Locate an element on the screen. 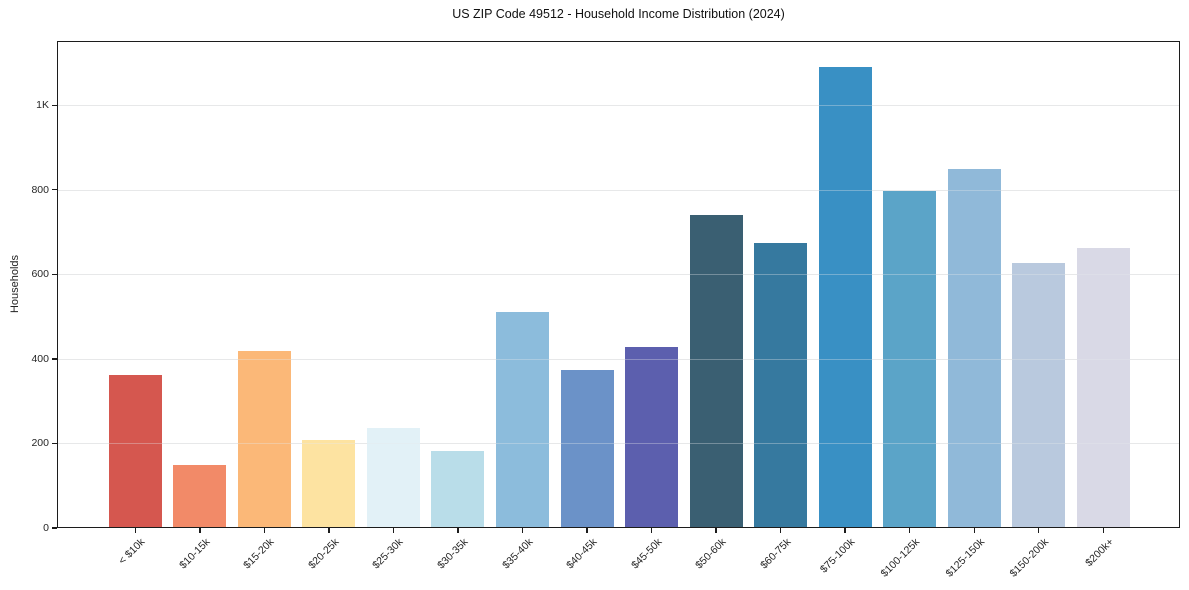 The width and height of the screenshot is (1189, 590). bar-$25-30k is located at coordinates (393, 478).